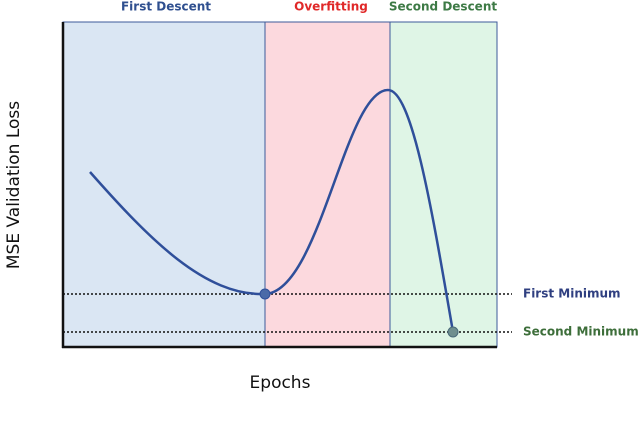  I want to click on region-label: Second Descent, so click(443, 7).